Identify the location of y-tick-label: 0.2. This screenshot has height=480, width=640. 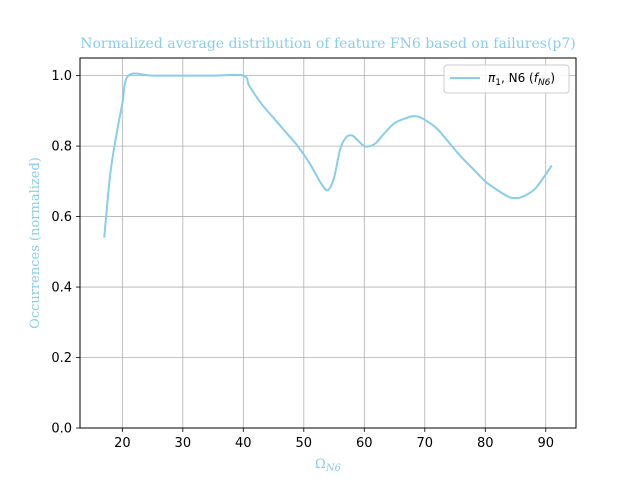
(61, 358).